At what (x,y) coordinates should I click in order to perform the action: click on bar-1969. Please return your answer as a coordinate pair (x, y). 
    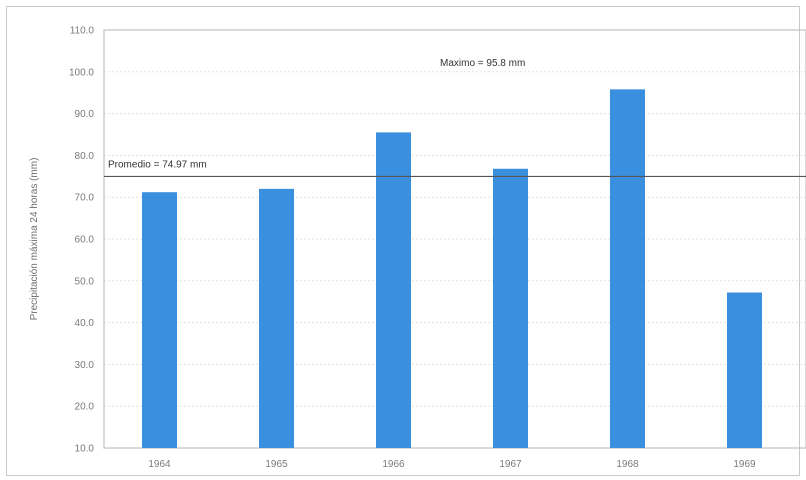
    Looking at the image, I should click on (744, 370).